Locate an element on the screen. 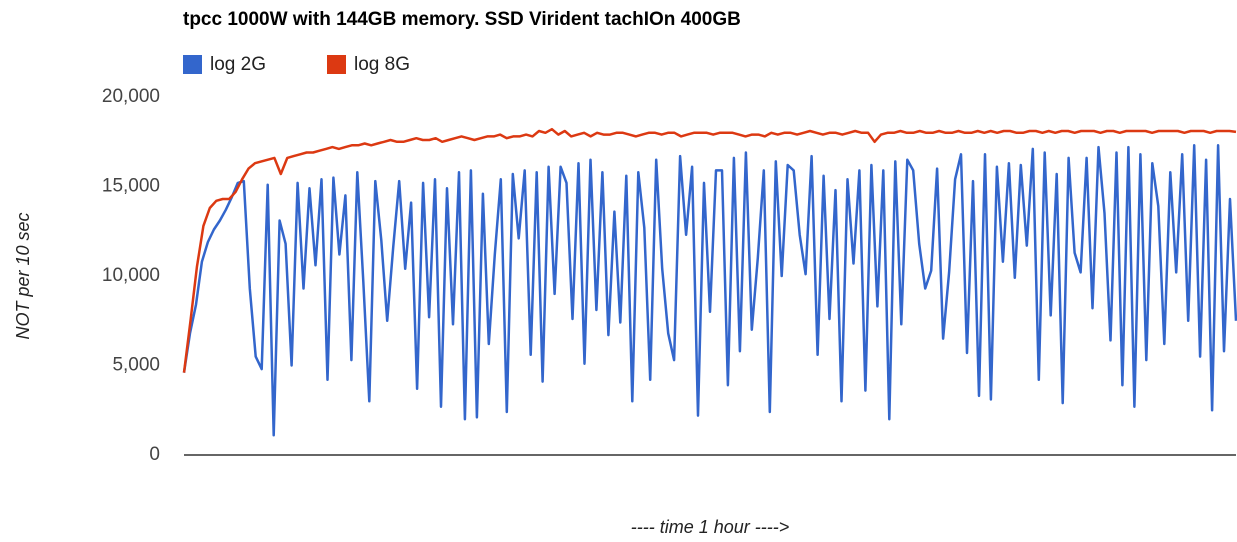  legend-label: log 8G is located at coordinates (382, 64).